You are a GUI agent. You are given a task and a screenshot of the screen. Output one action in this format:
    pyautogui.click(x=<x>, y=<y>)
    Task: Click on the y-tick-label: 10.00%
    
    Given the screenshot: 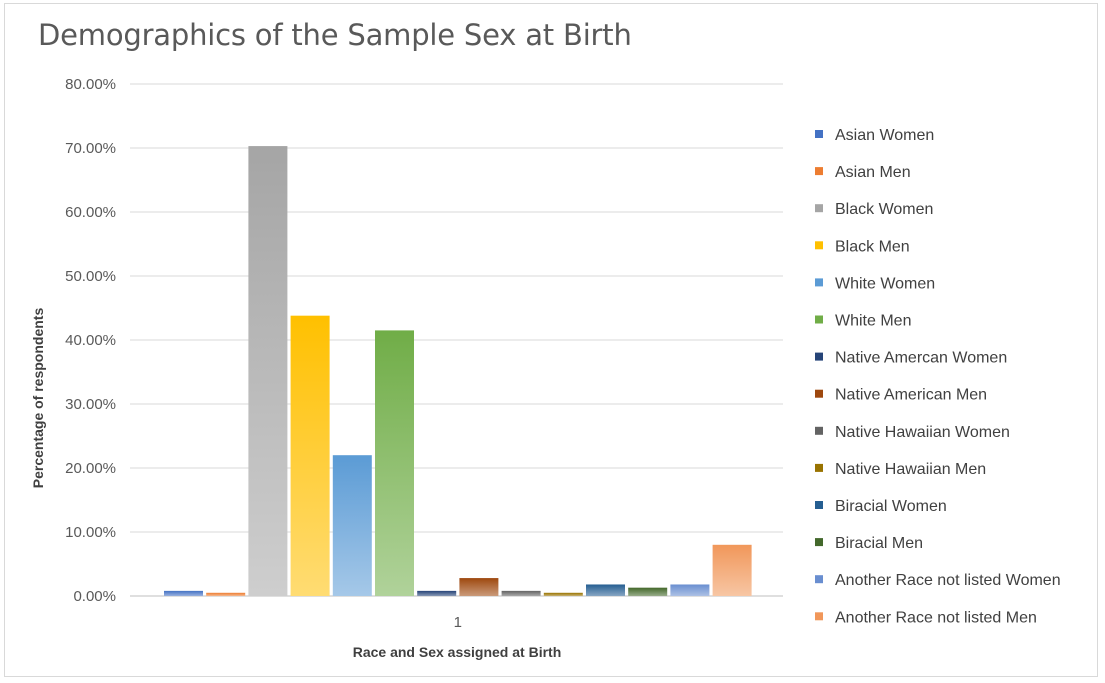 What is the action you would take?
    pyautogui.click(x=90, y=532)
    